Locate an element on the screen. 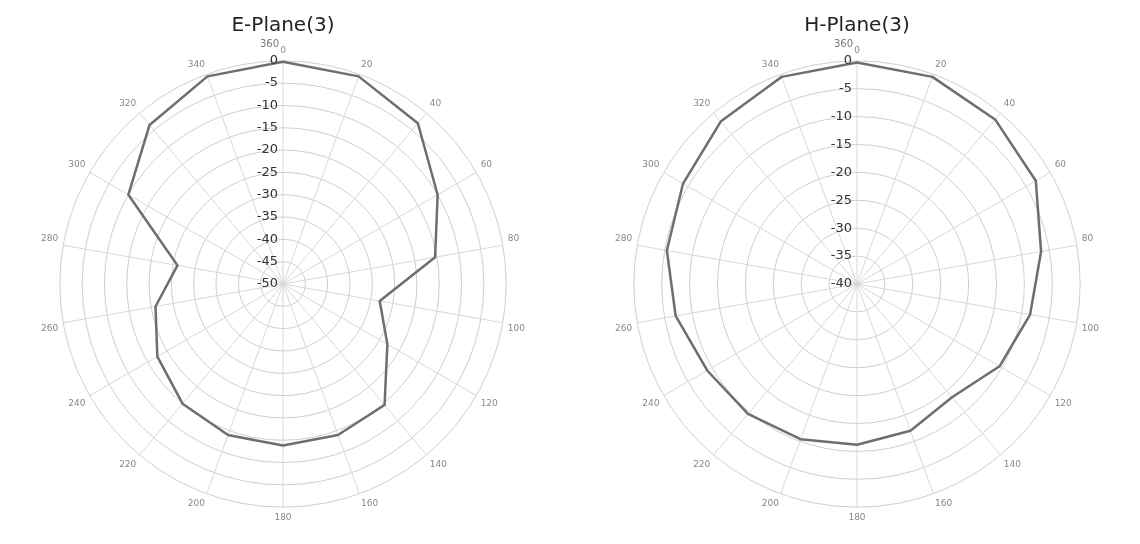 The image size is (1140, 544). chart-title: H-Plane(3) is located at coordinates (857, 24).